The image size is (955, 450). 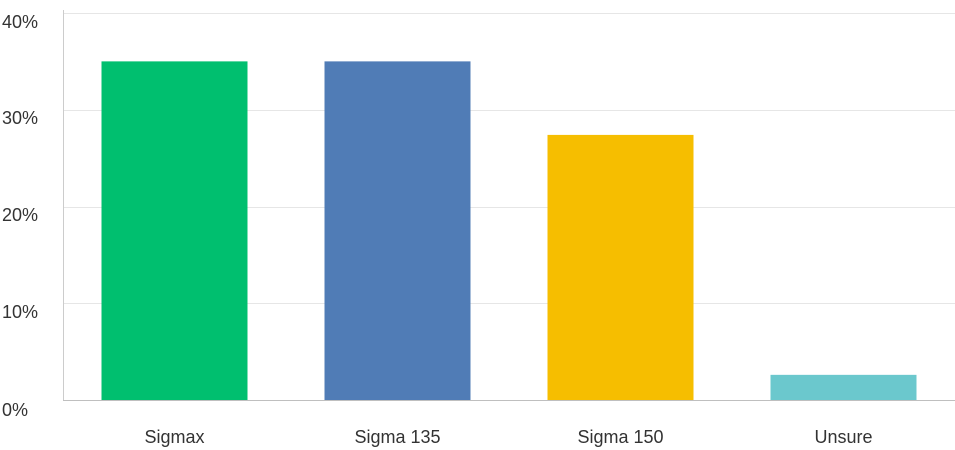 I want to click on x-category-label: Sigma 135, so click(x=397, y=437).